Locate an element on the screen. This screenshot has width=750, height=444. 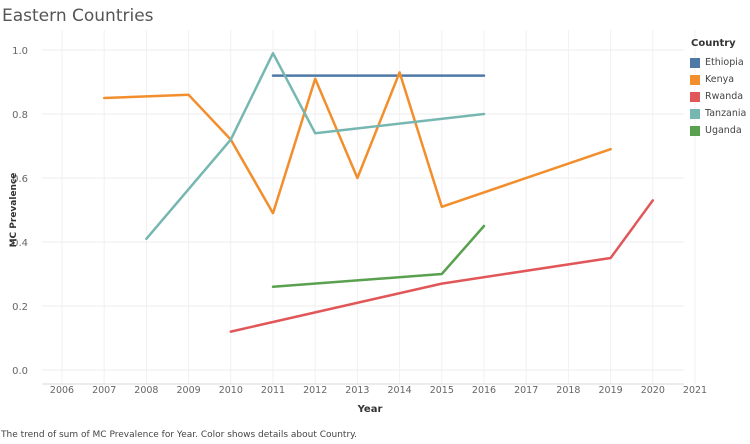
y-tick-label: 0.8 is located at coordinates (20, 115).